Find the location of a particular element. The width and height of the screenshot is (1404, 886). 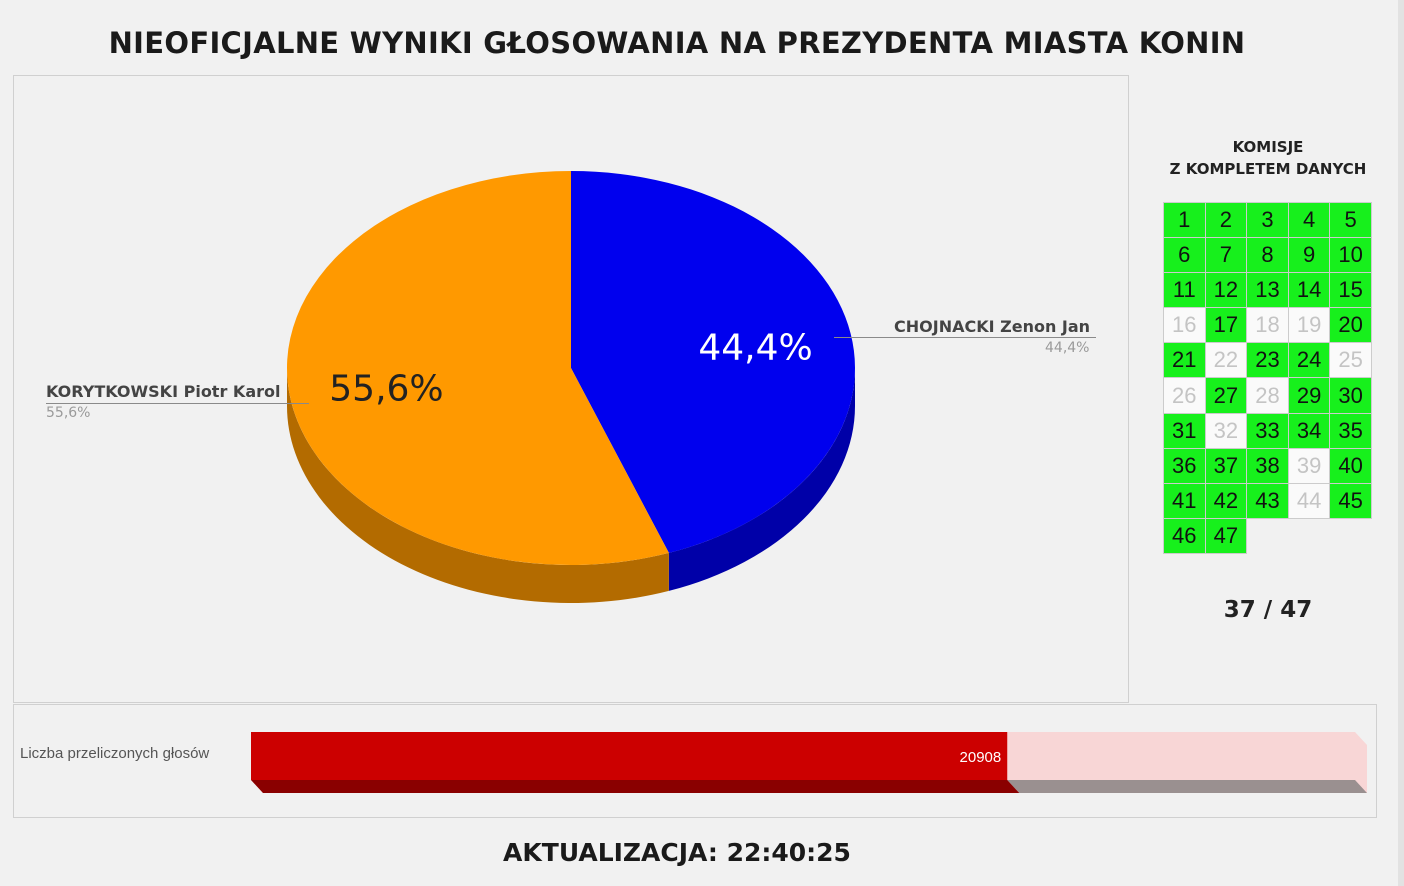

votes-bar-label: Liczba przeliczonych głosów is located at coordinates (115, 753).